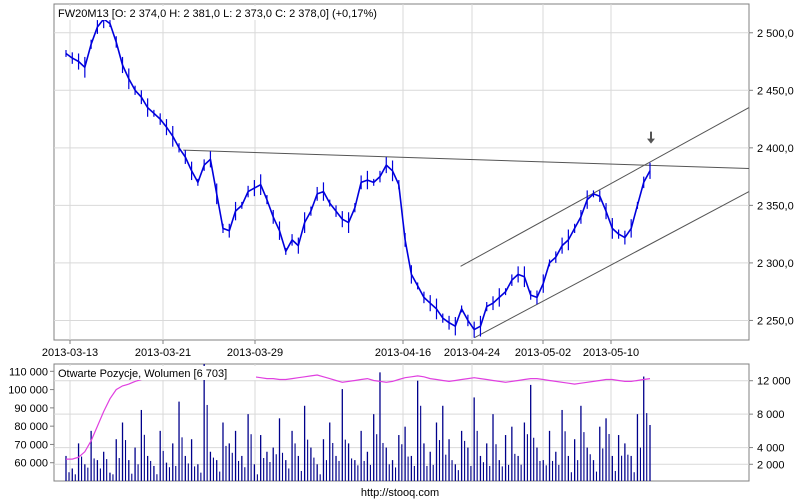 This screenshot has height=500, width=800. What do you see at coordinates (651, 141) in the screenshot?
I see `arrow-head` at bounding box center [651, 141].